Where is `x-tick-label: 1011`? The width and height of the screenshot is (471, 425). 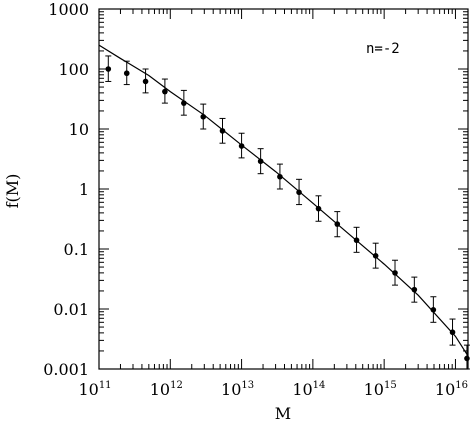
x-tick-label: 1011 is located at coordinates (94, 389).